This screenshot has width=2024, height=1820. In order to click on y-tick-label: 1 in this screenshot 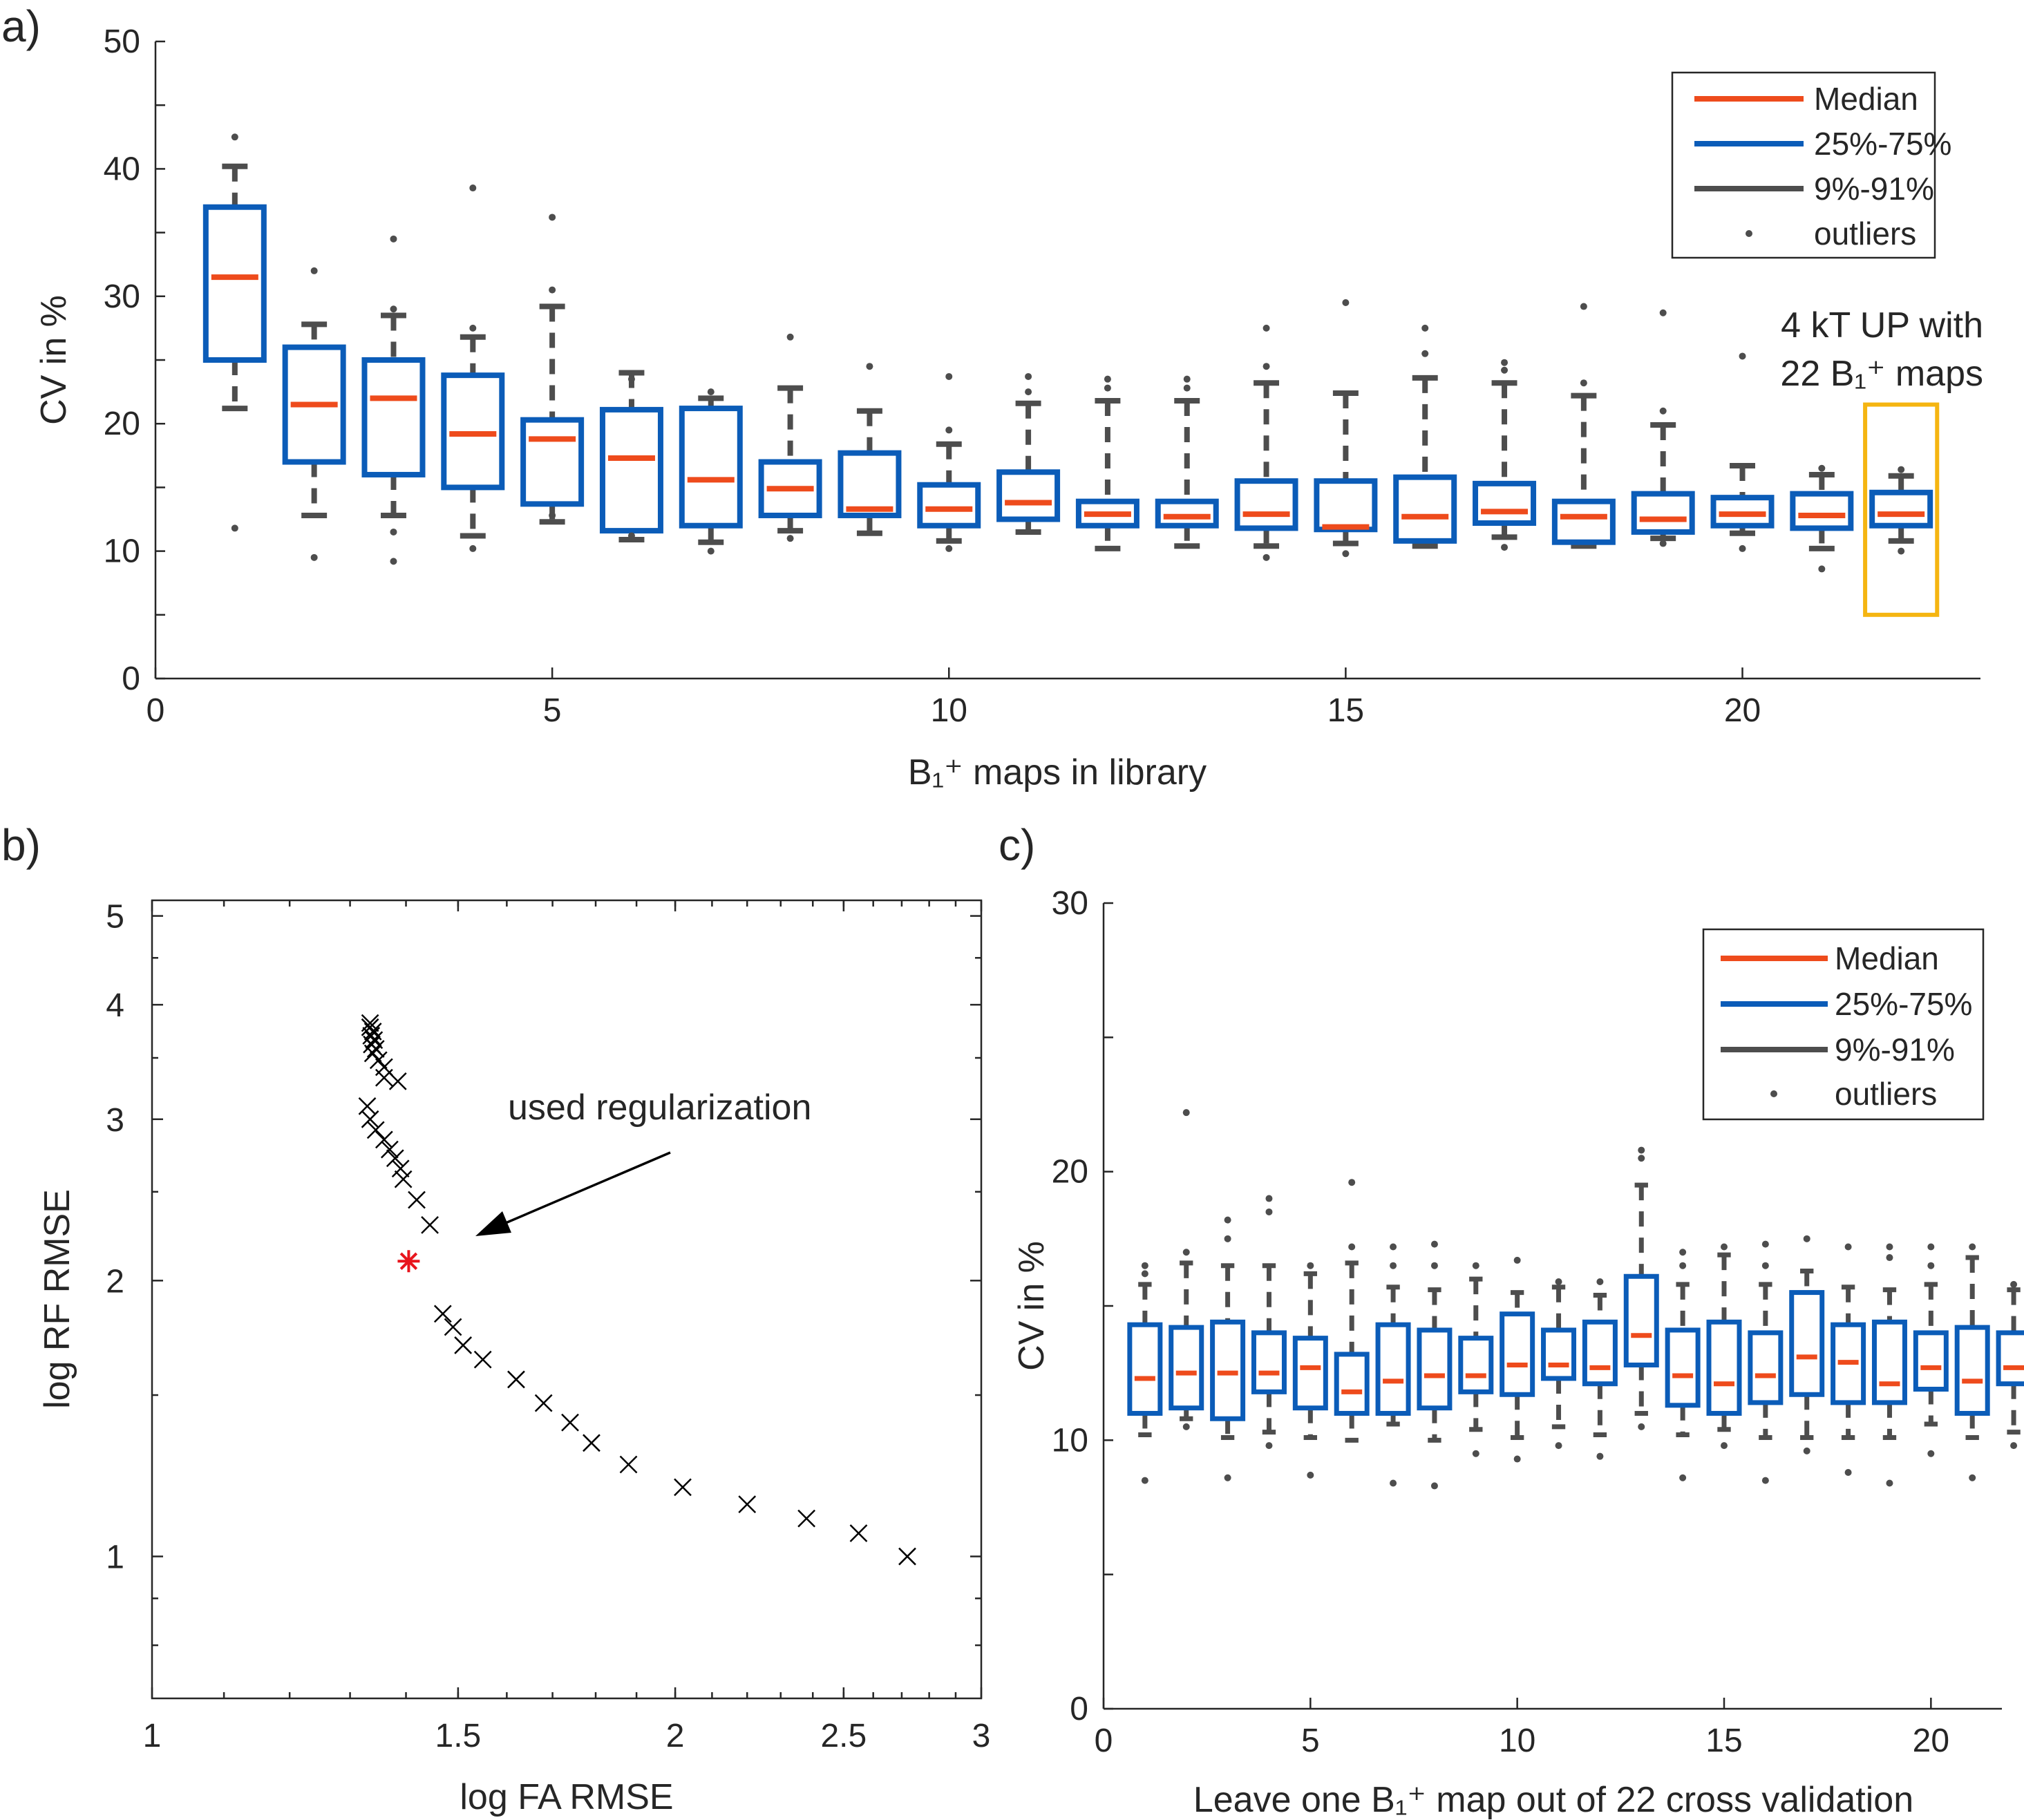, I will do `click(115, 1557)`.